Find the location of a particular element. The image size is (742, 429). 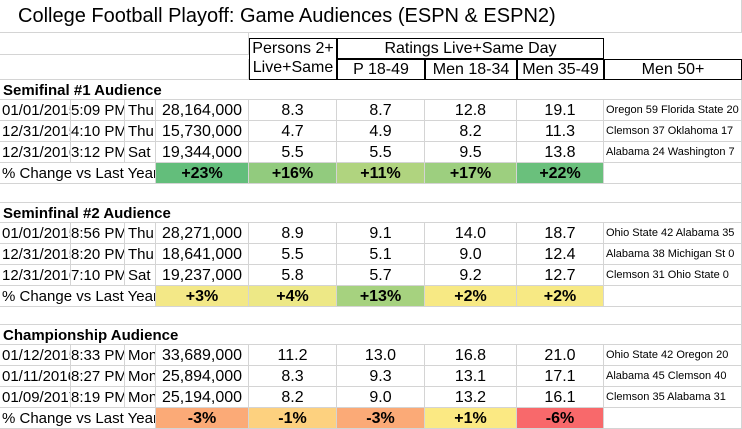

m1834-value: 5.7 is located at coordinates (381, 275).